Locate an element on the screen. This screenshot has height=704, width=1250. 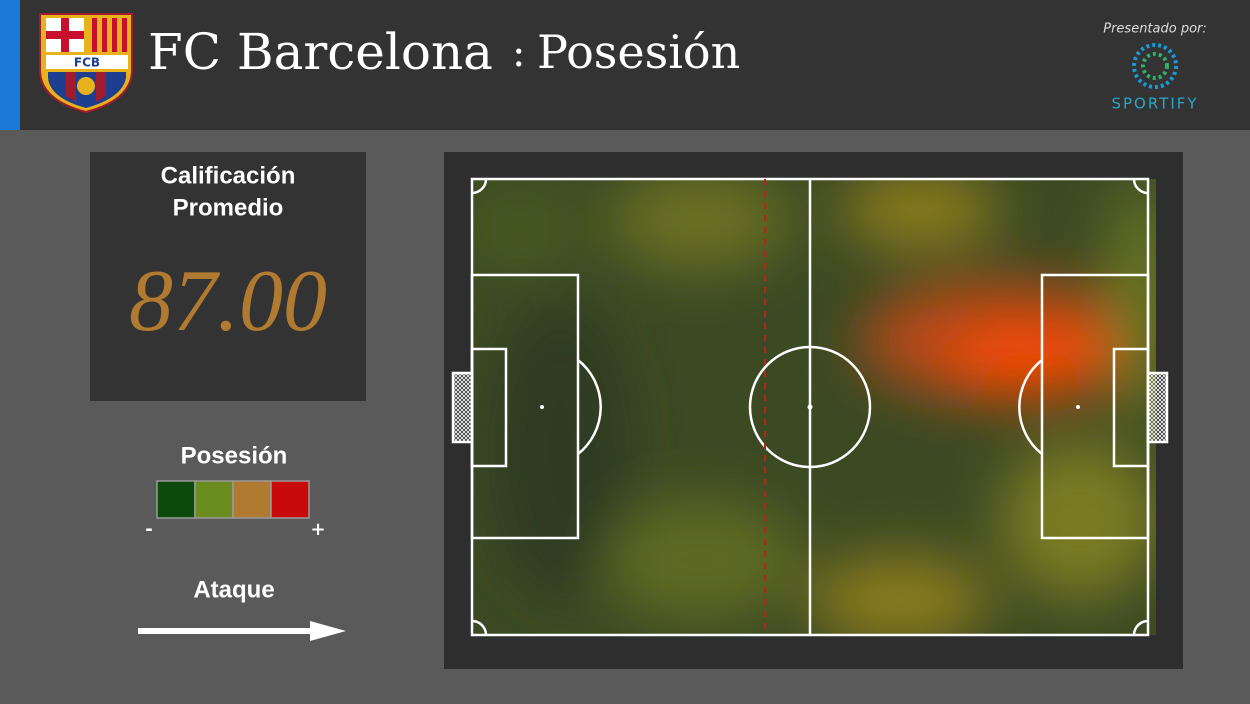
sponsor-name: SPORTIFY is located at coordinates (1154, 104).